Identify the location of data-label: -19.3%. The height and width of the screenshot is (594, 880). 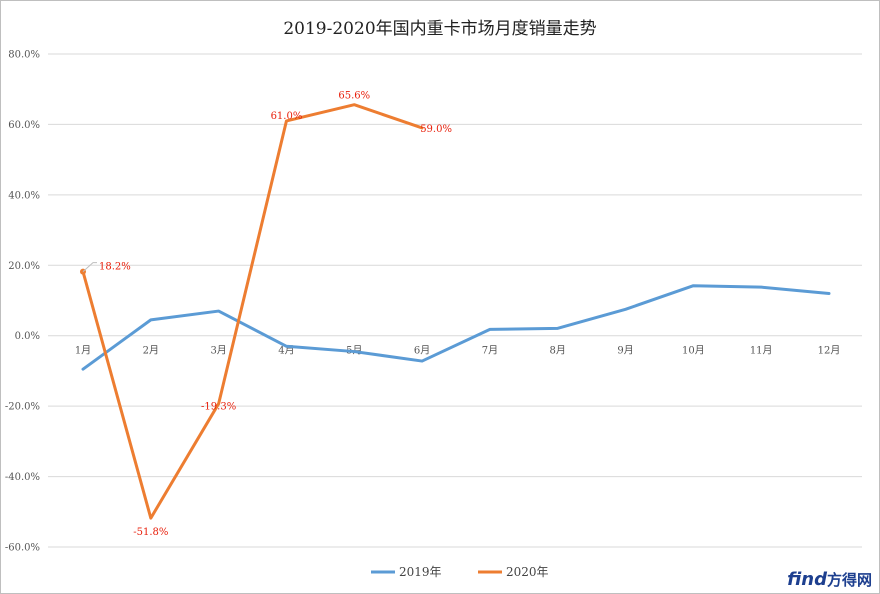
(218, 407).